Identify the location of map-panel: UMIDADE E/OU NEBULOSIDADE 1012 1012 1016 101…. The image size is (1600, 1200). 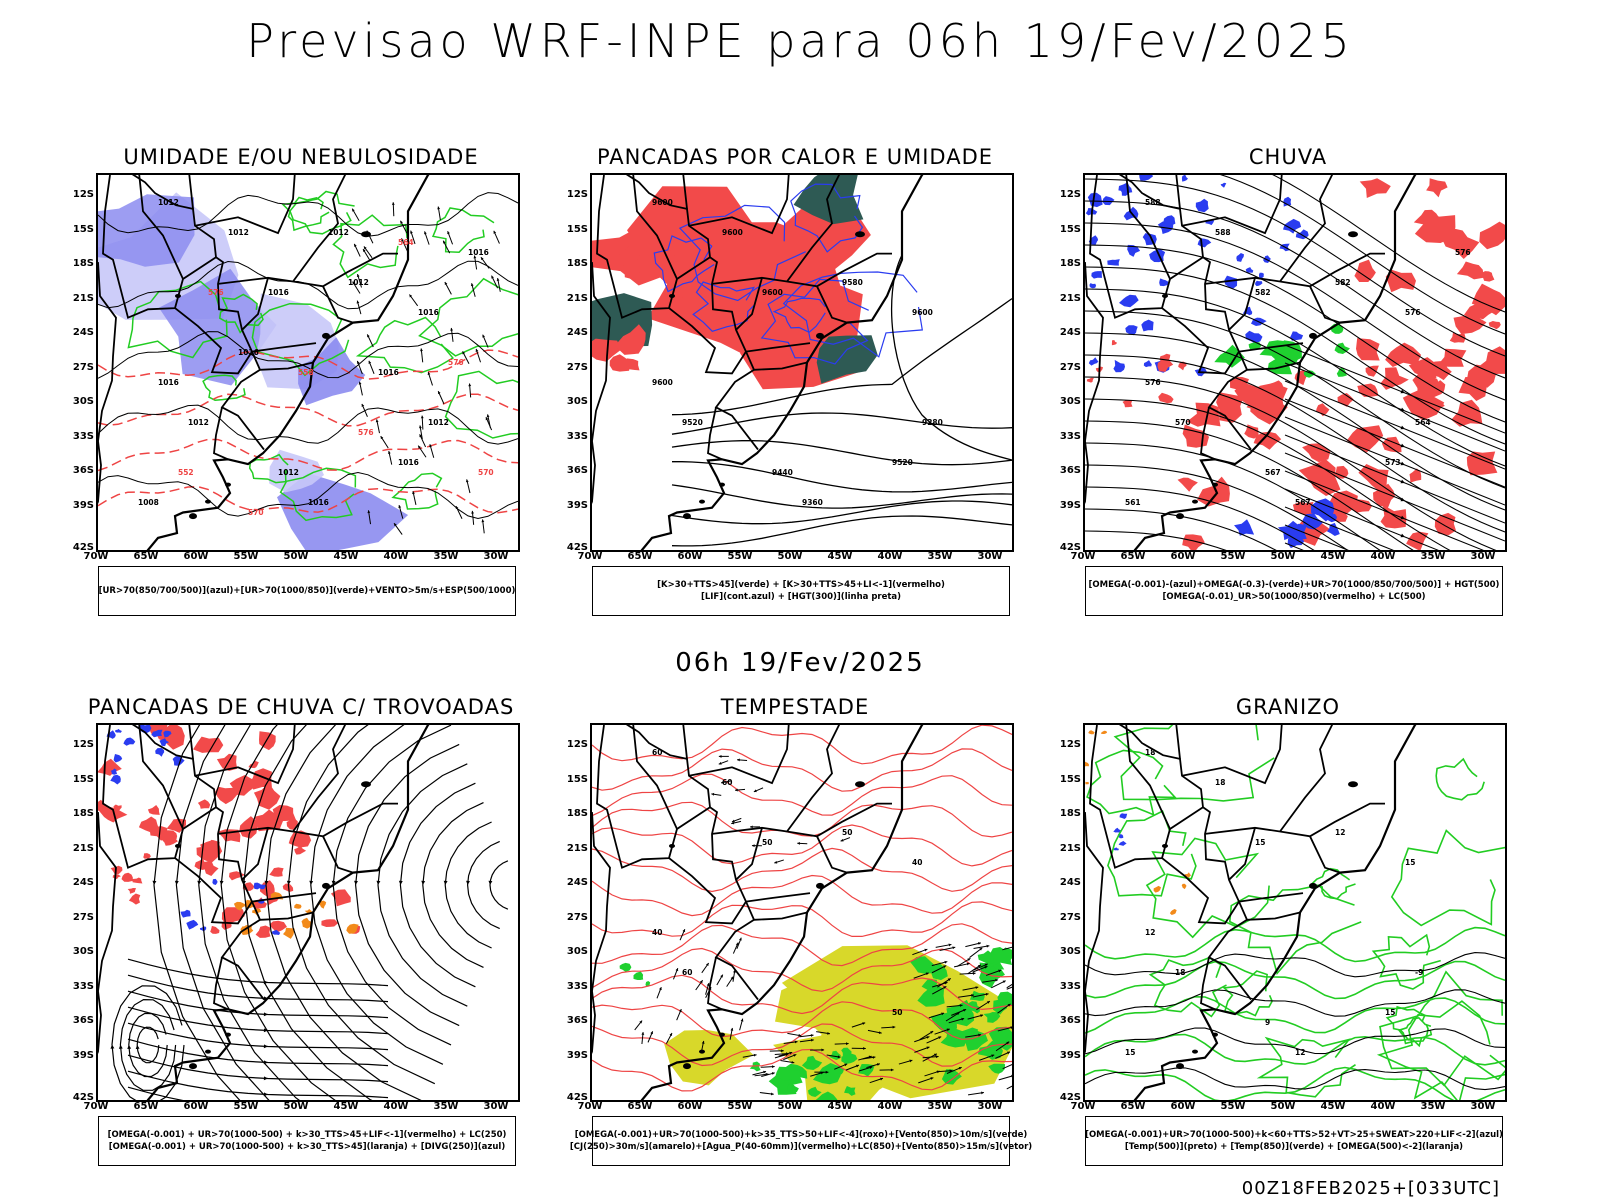
(301, 390).